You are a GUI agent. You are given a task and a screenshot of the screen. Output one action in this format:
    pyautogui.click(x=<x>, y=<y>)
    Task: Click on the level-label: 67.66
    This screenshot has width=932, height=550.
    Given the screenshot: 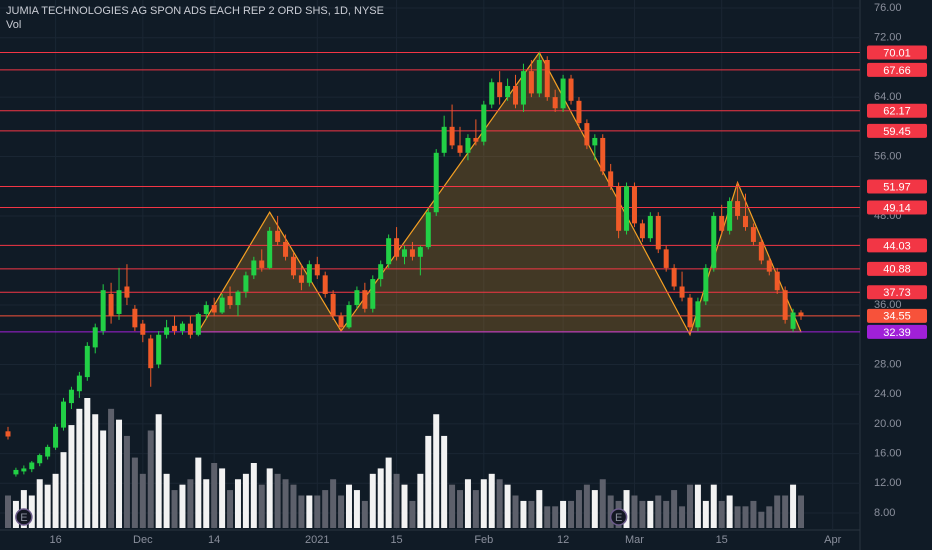 What is the action you would take?
    pyautogui.click(x=897, y=71)
    